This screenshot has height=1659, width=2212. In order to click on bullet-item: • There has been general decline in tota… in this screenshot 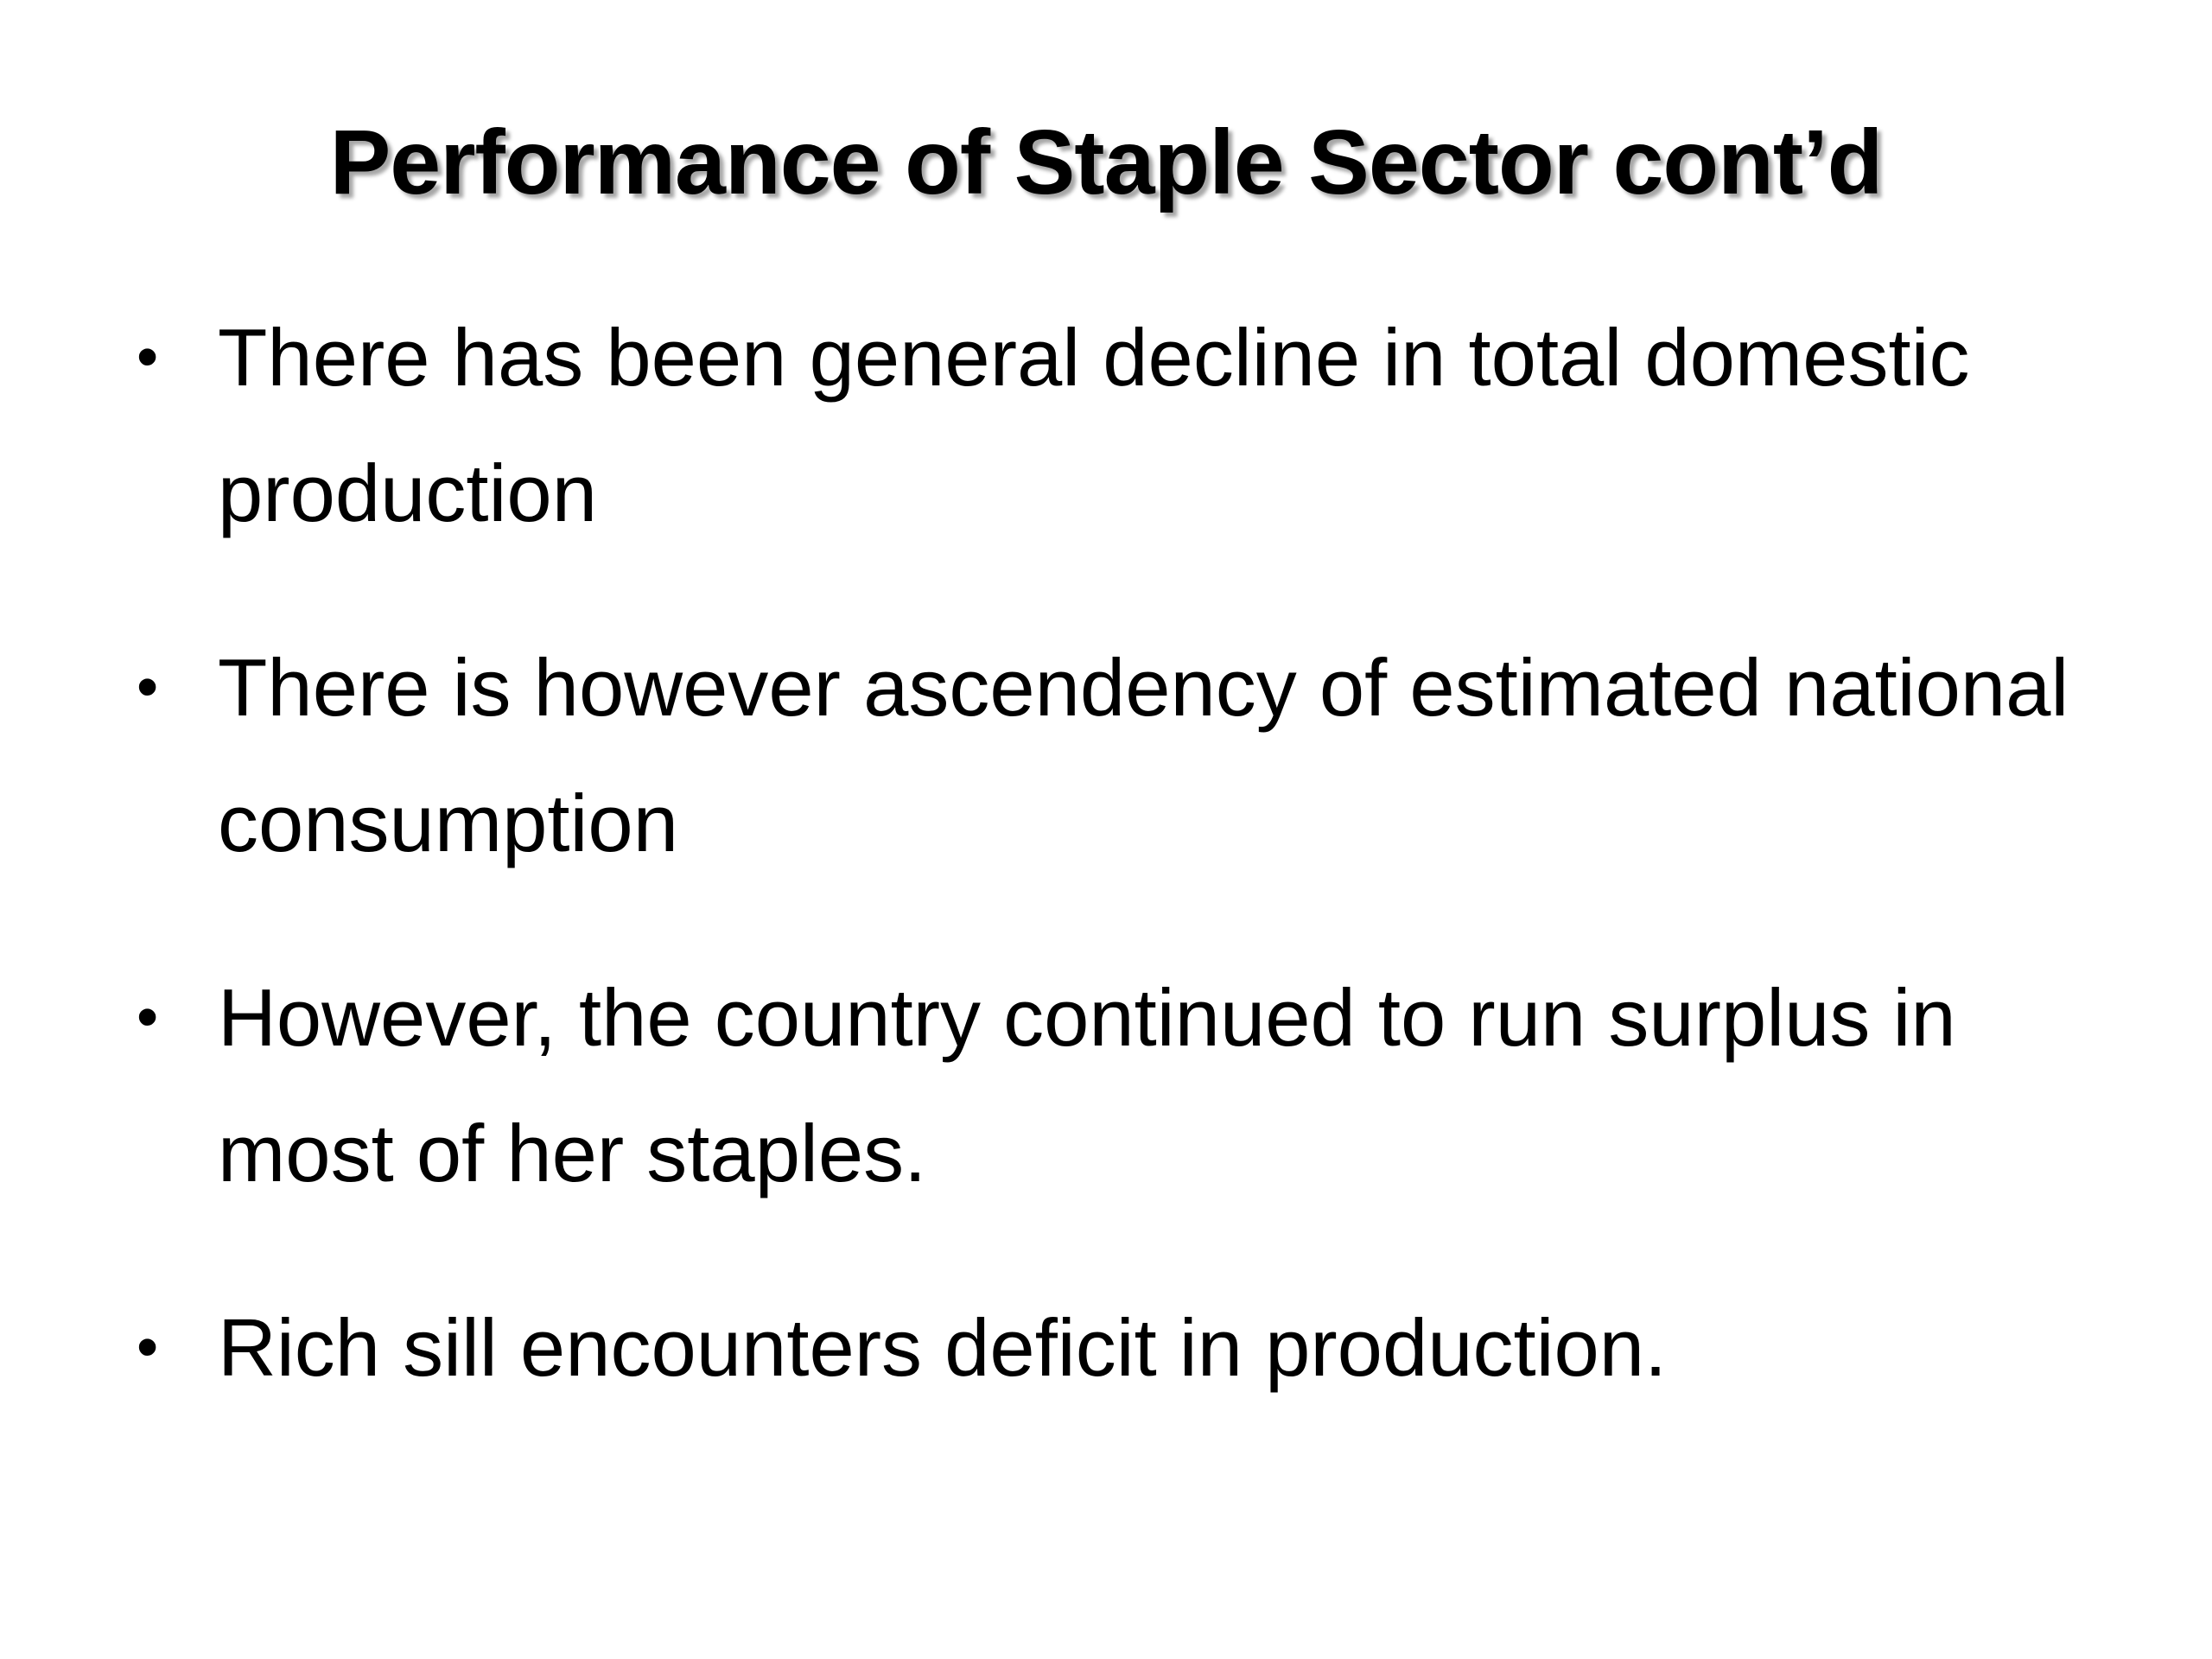, I will do `click(1125, 425)`.